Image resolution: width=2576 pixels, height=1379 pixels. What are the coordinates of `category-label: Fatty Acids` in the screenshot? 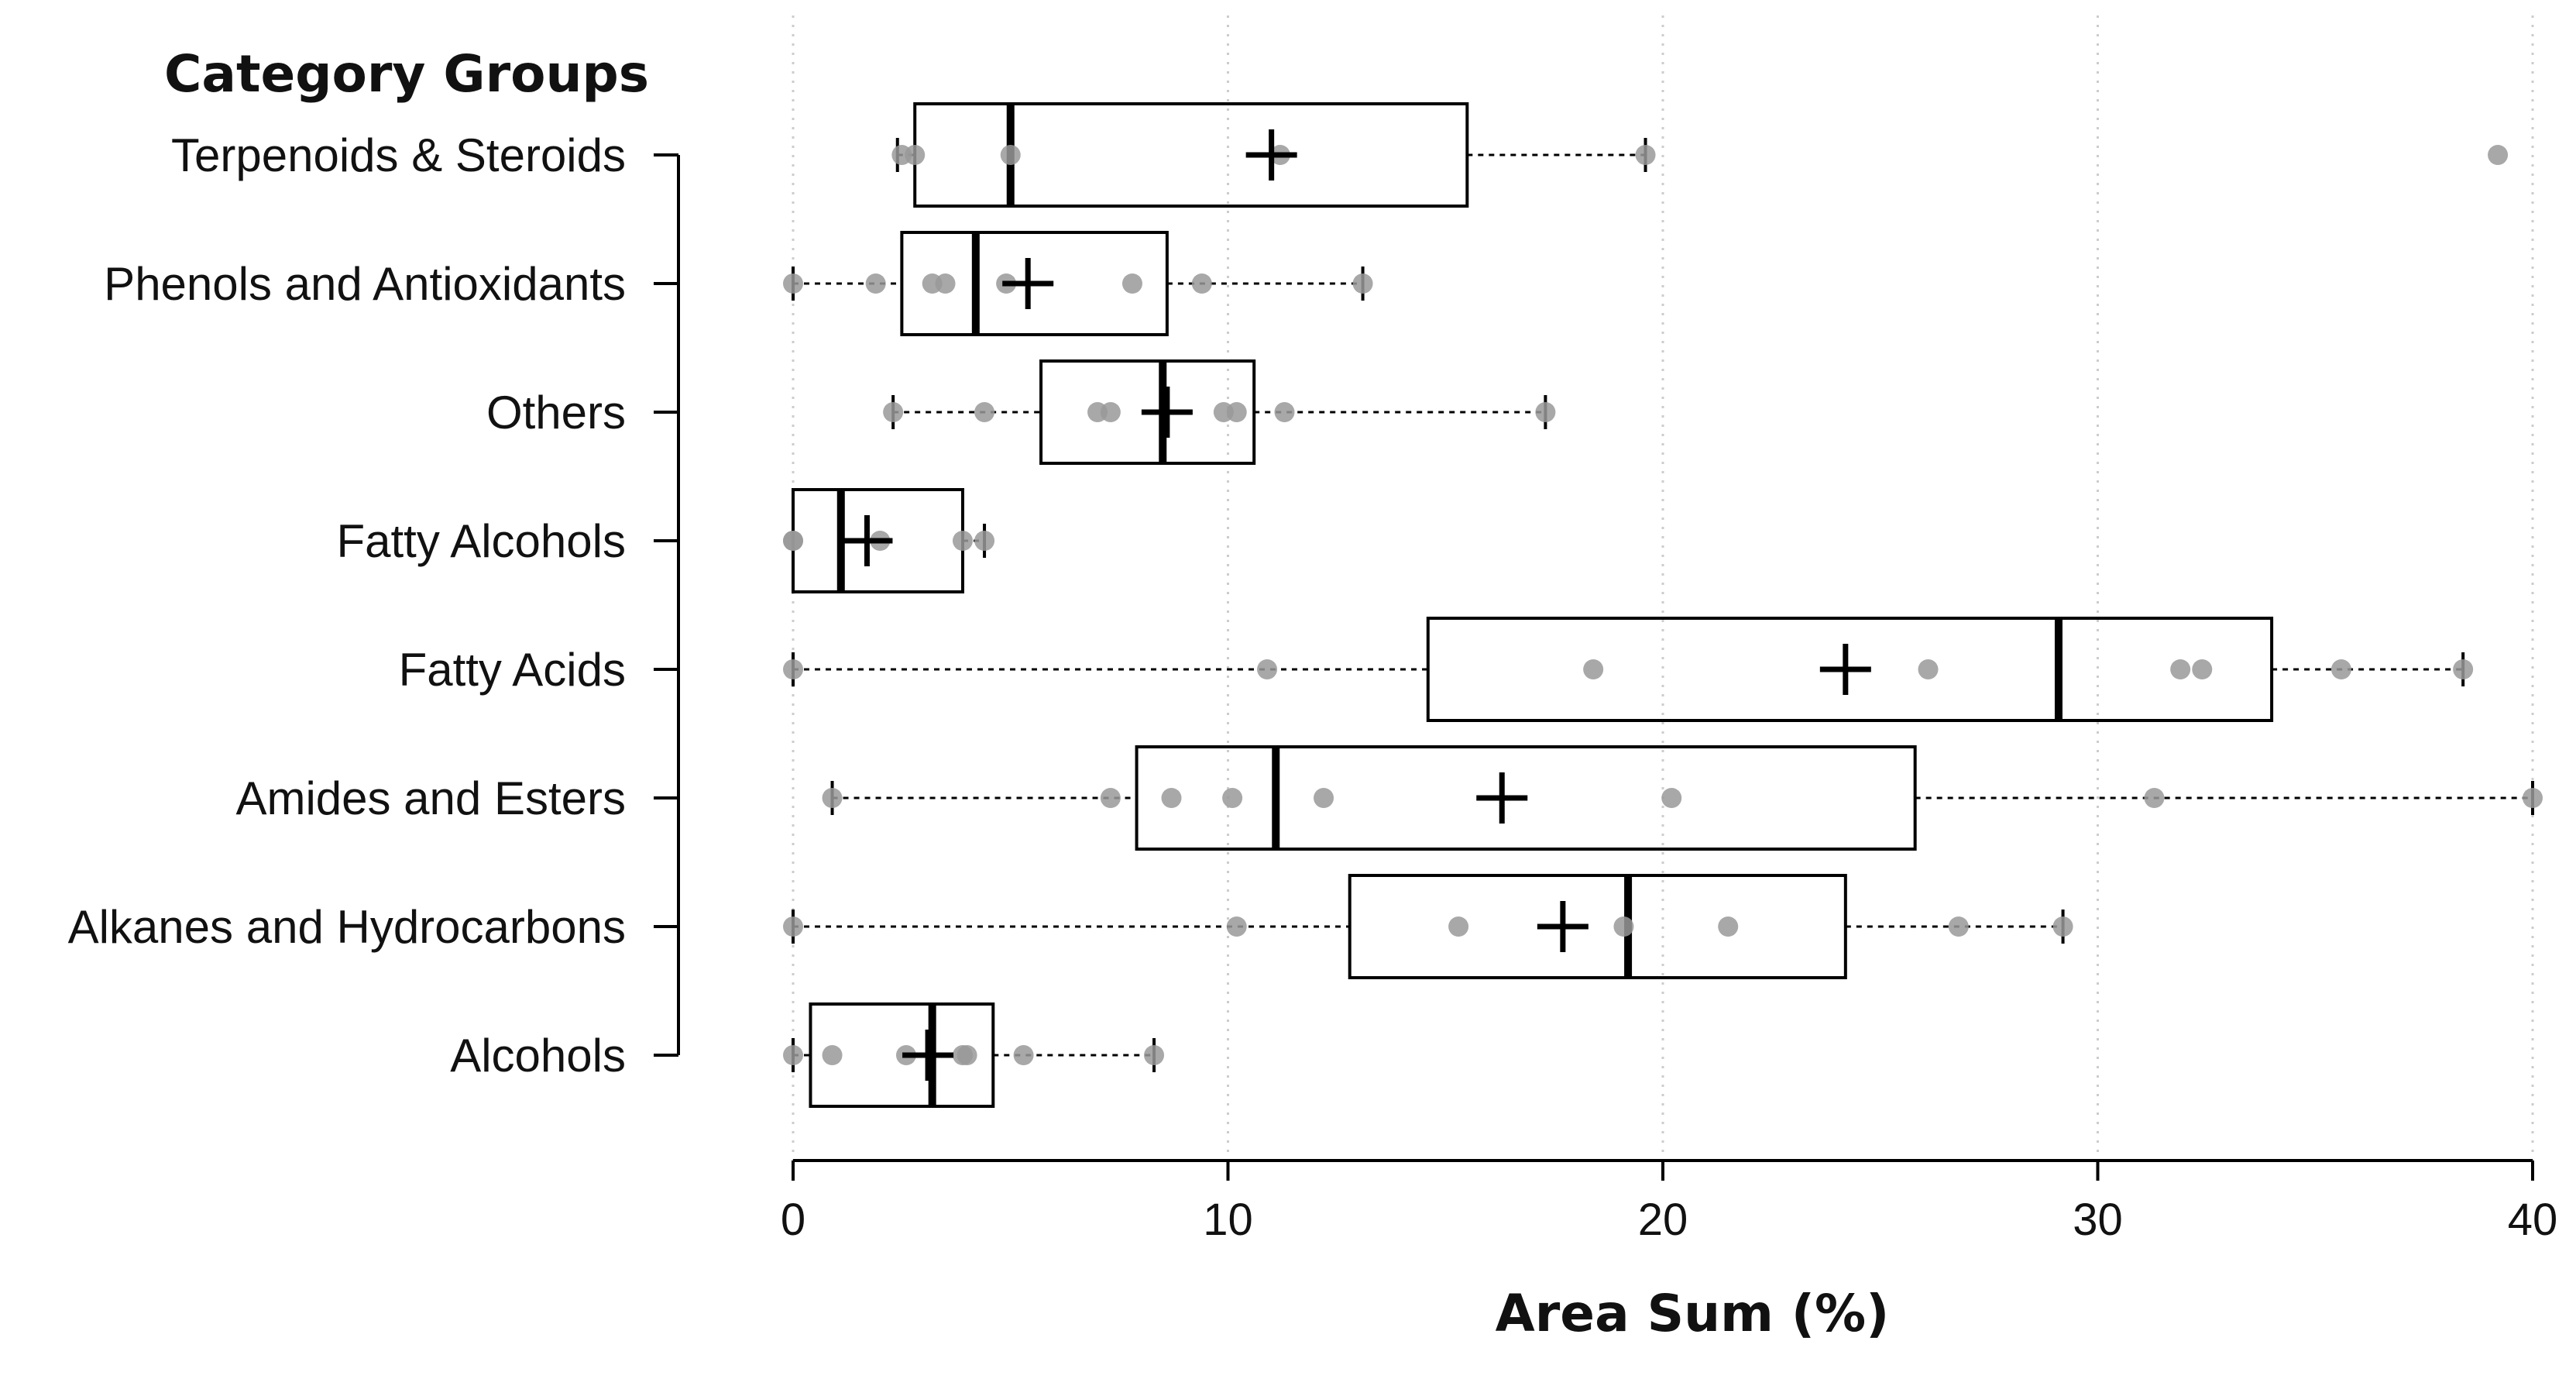 It's located at (512, 670).